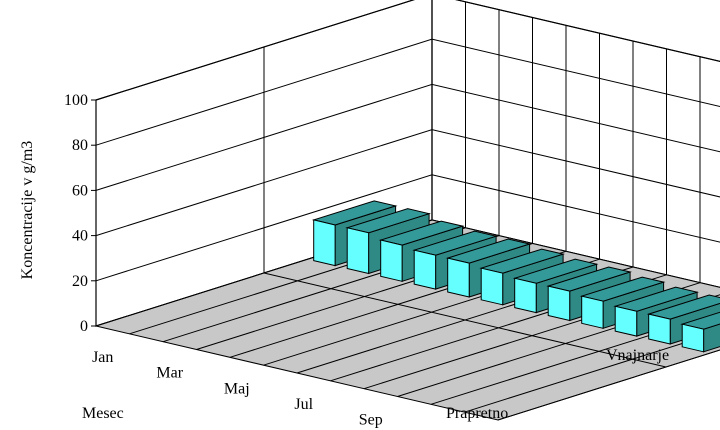  I want to click on depth-label-vnajnarje: Vnajnarje, so click(637, 355).